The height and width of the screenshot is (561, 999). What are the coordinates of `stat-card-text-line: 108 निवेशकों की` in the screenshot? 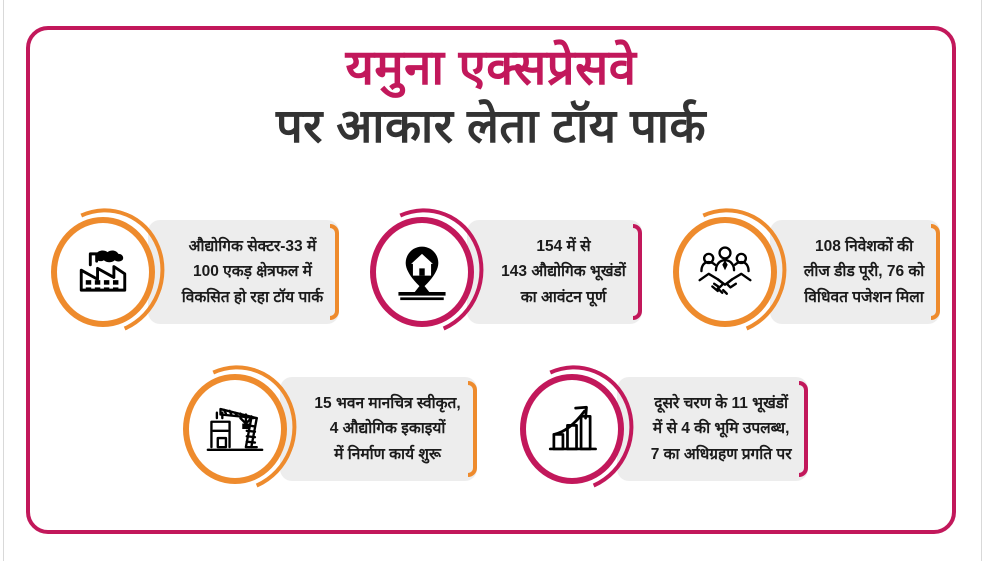 It's located at (864, 247).